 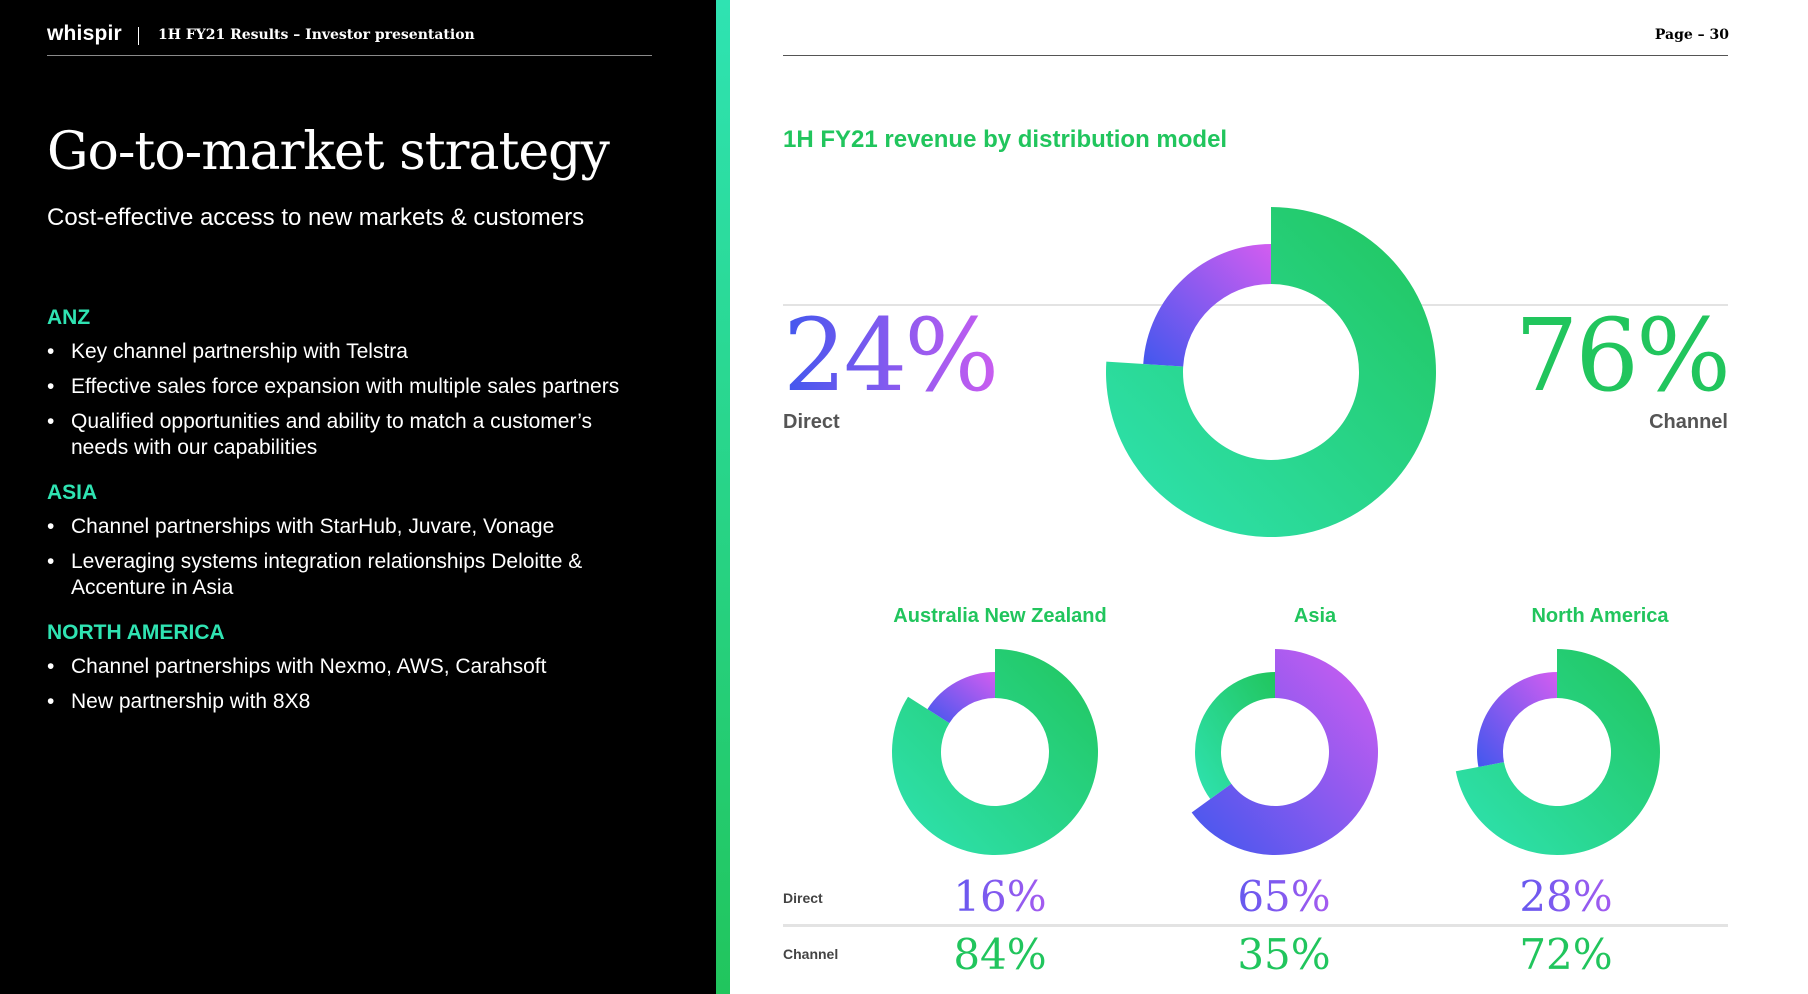 I want to click on asia-direct-pct: 65%, so click(x=1284, y=897).